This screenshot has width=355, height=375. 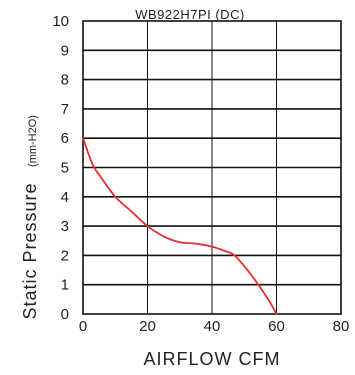 I want to click on svg-text: (mm-H2O), so click(x=33, y=141).